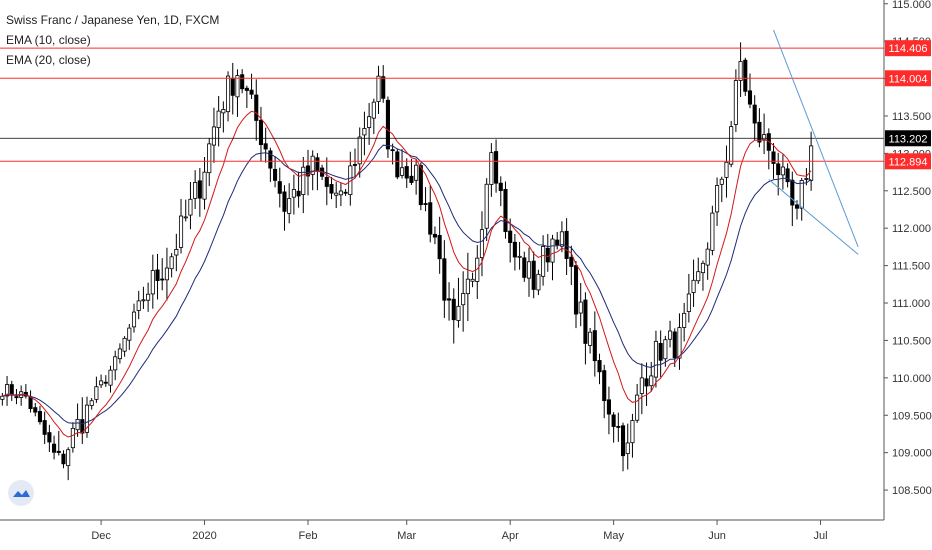  Describe the element at coordinates (48, 60) in the screenshot. I see `ema-20-legend: EMA (20, close)` at that location.